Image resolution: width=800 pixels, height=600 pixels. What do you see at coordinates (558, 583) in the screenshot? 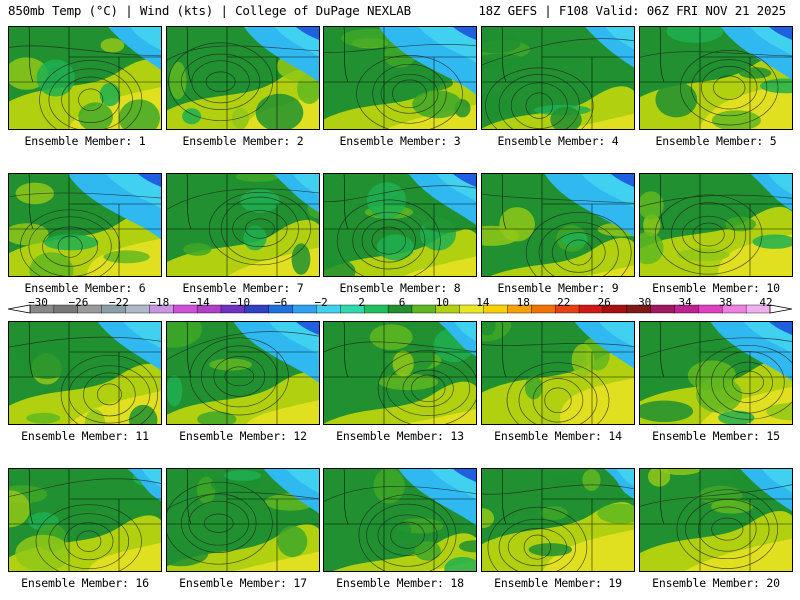
I see `ensemble-member-label: Ensemble Member: 19` at bounding box center [558, 583].